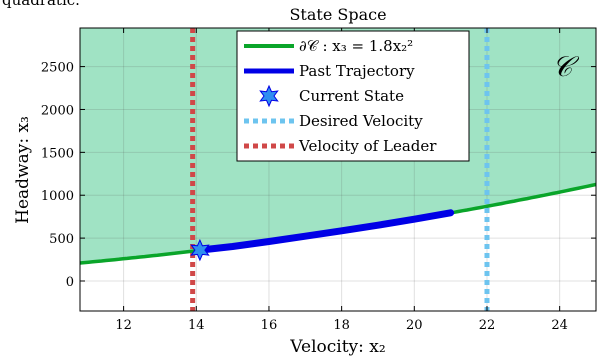 The image size is (599, 358). I want to click on y-tick-label: 0, so click(70, 282).